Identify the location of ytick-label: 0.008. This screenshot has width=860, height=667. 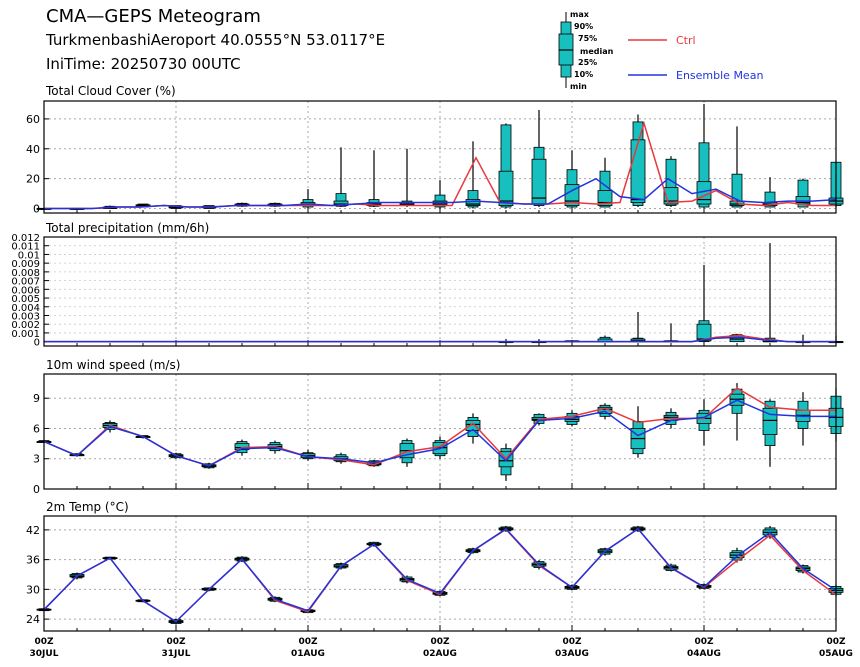
(25, 273).